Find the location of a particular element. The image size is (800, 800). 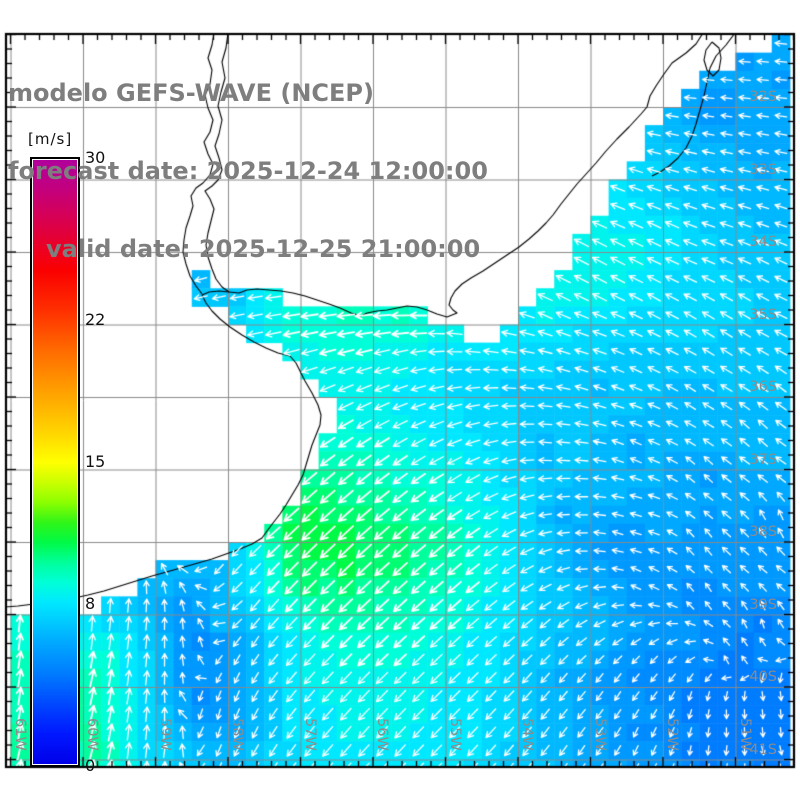

lon-label: 51W is located at coordinates (744, 734).